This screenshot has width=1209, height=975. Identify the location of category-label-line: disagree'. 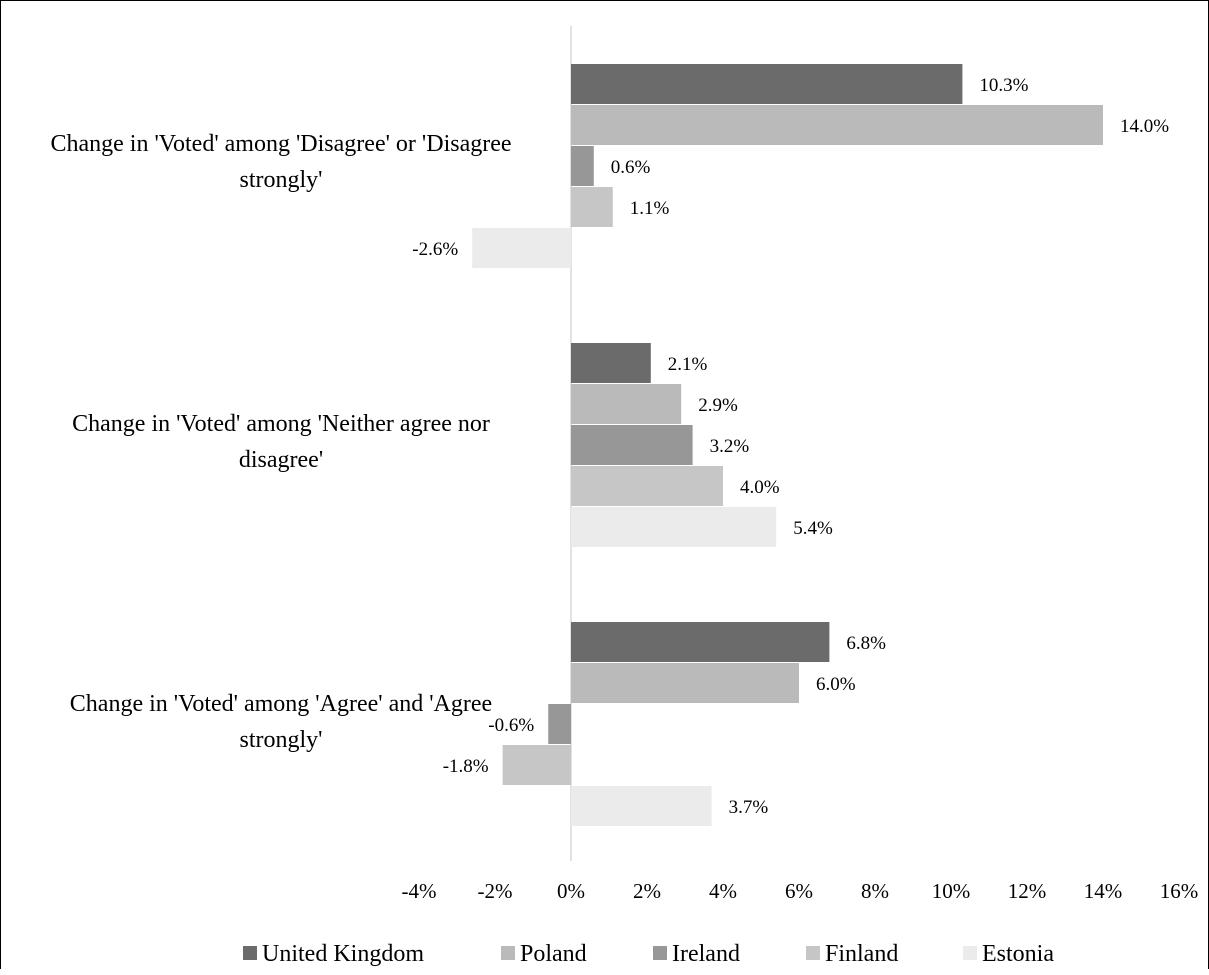
(281, 460).